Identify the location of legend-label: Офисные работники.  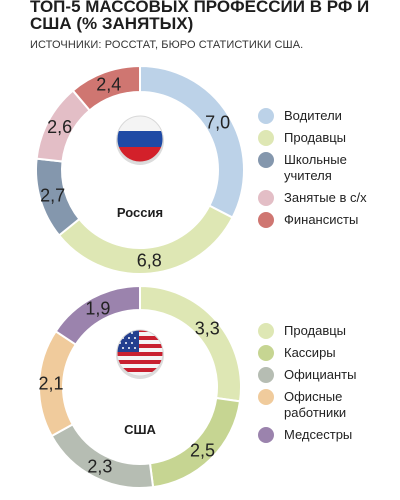
(315, 404).